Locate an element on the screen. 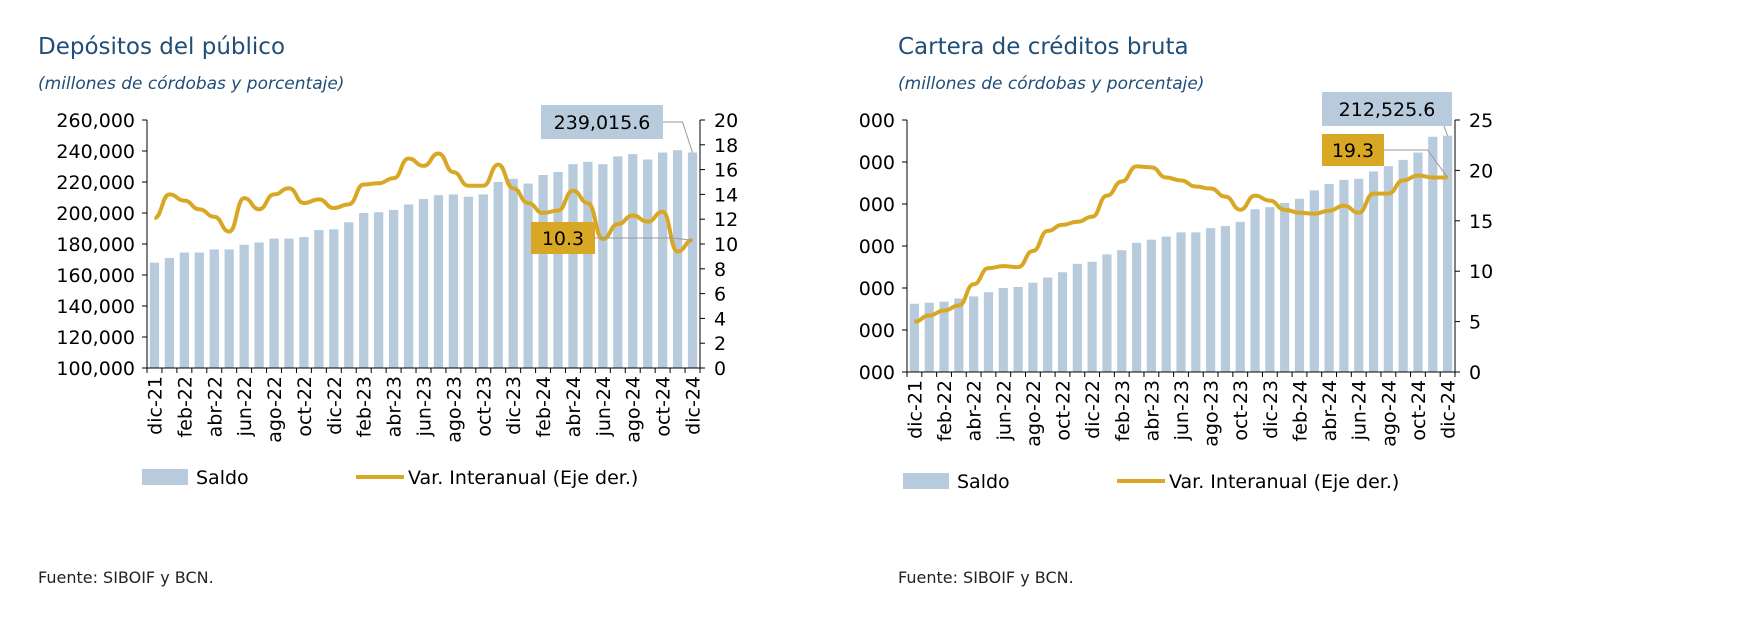  y-tick-label-left: 220,000 is located at coordinates (877, 121).